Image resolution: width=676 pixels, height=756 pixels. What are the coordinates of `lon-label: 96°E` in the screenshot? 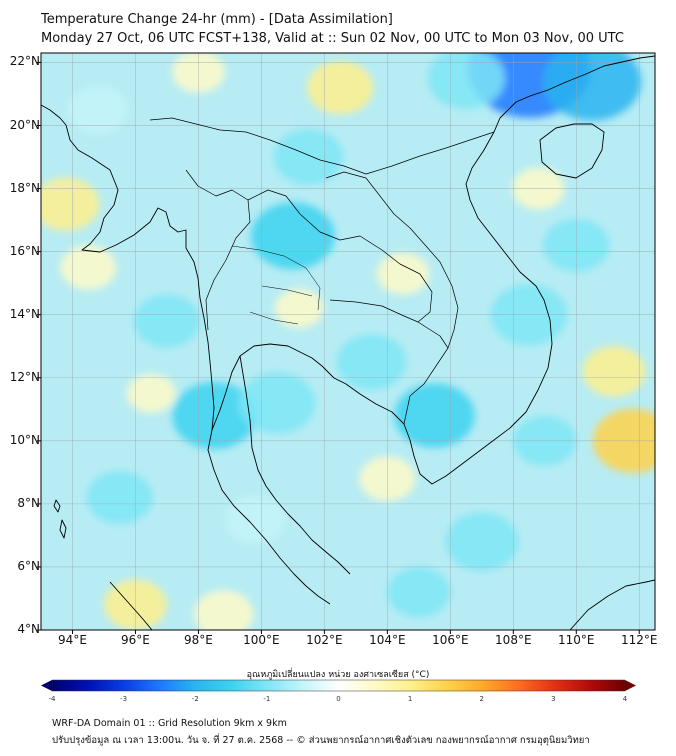 It's located at (135, 640).